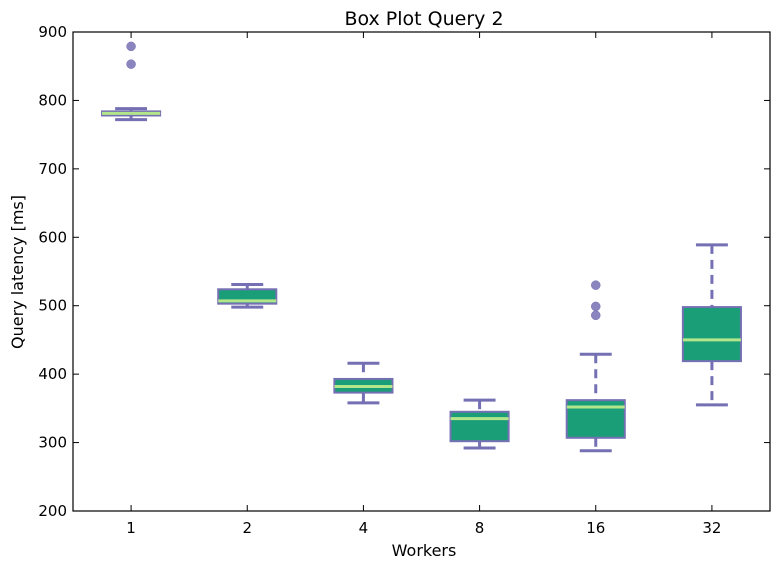 The width and height of the screenshot is (779, 574). What do you see at coordinates (52, 443) in the screenshot?
I see `y-tick-label: 300` at bounding box center [52, 443].